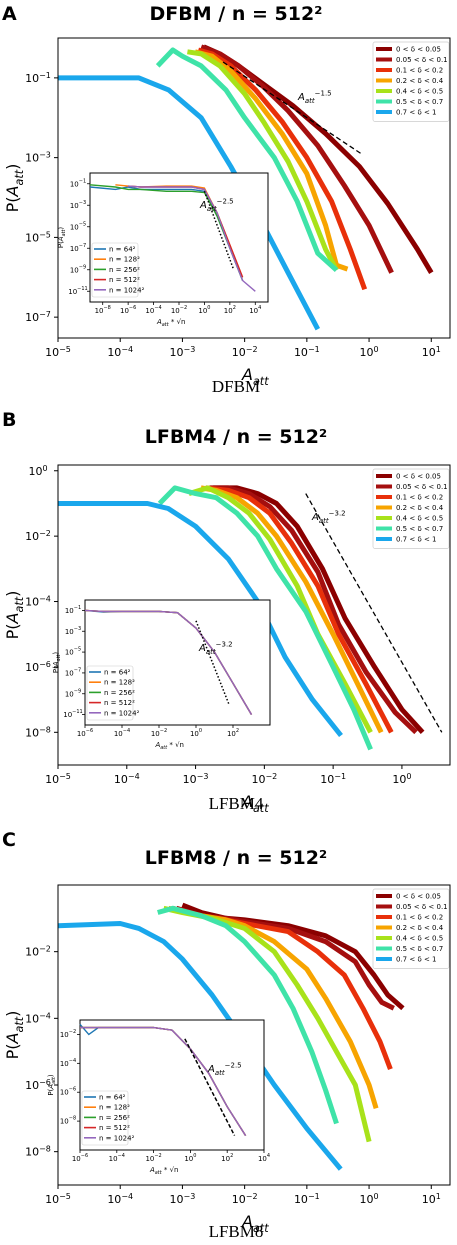  Describe the element at coordinates (38, 602) in the screenshot. I see `y-tick-label-3: 10⁻⁴` at that location.